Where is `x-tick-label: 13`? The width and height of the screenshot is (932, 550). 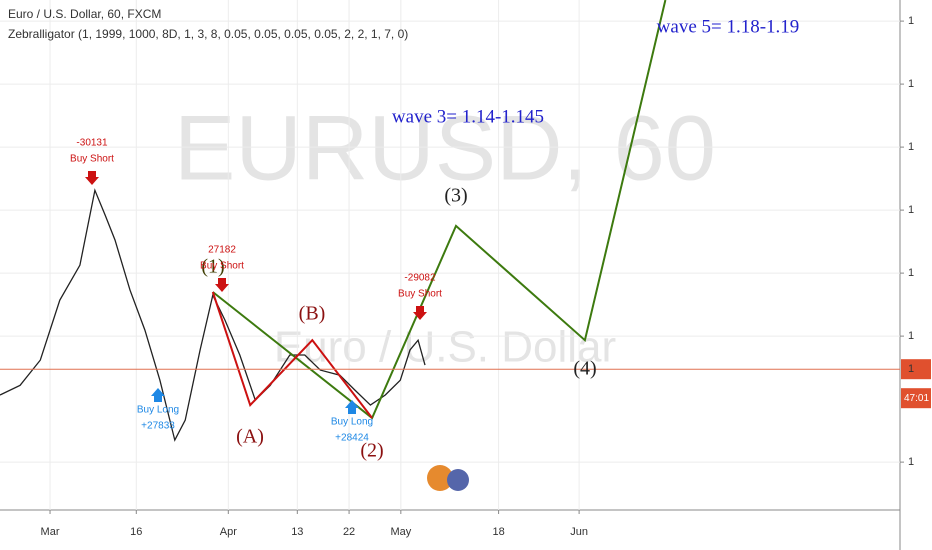
x-tick-label: 13 is located at coordinates (297, 532).